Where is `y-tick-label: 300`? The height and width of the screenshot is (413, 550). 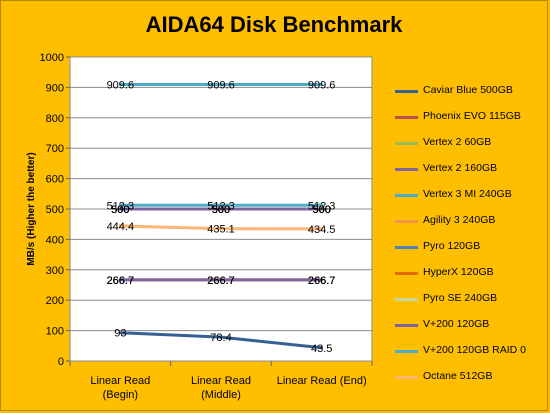 y-tick-label: 300 is located at coordinates (55, 271).